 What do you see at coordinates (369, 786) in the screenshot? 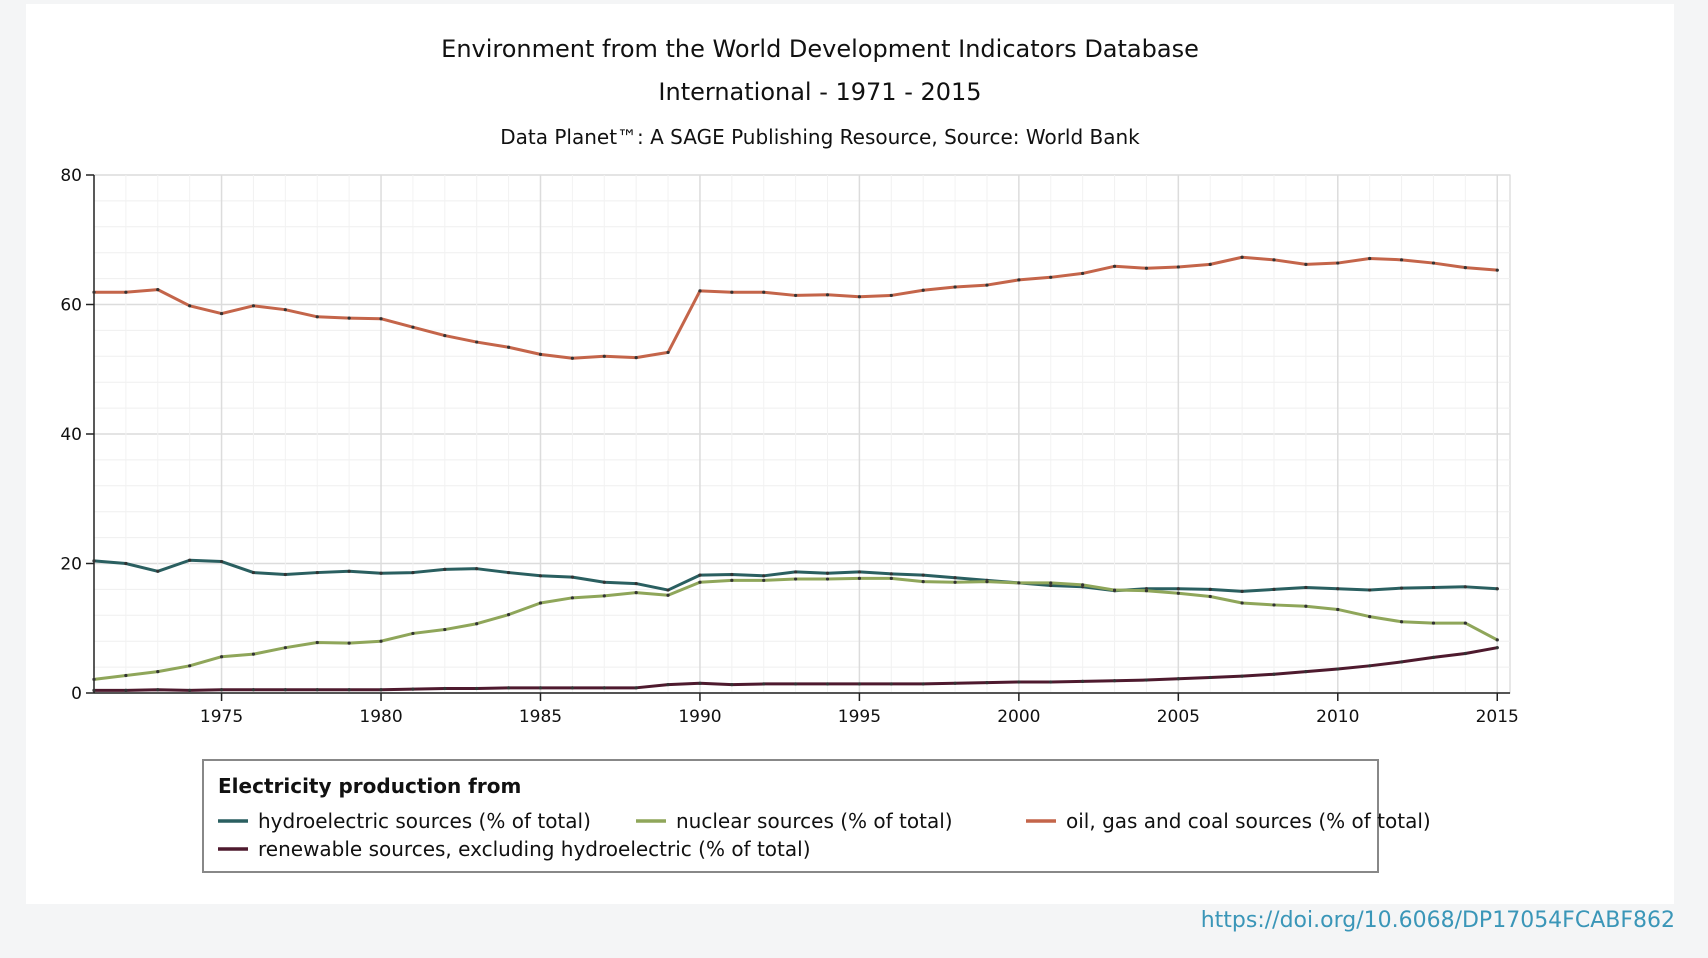
I see `legend-title: Electricity production from` at bounding box center [369, 786].